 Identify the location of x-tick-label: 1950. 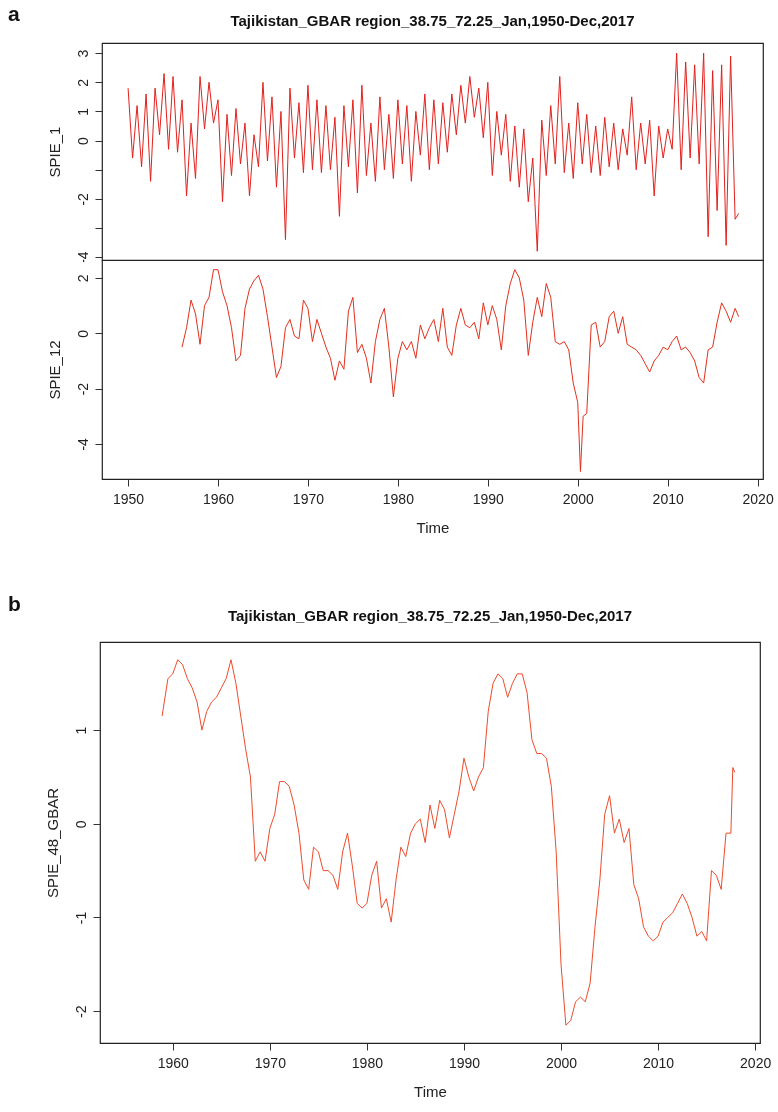
(129, 498).